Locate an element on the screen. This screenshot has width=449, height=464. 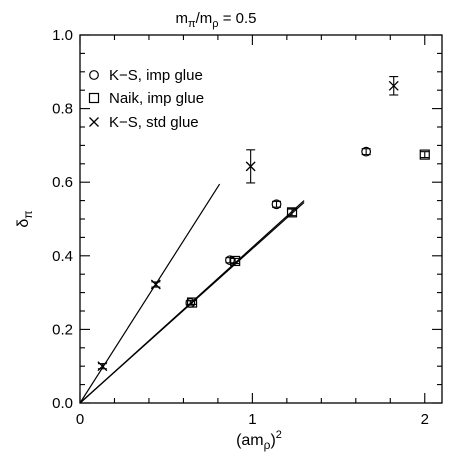
legend-marker-cross is located at coordinates (94, 122).